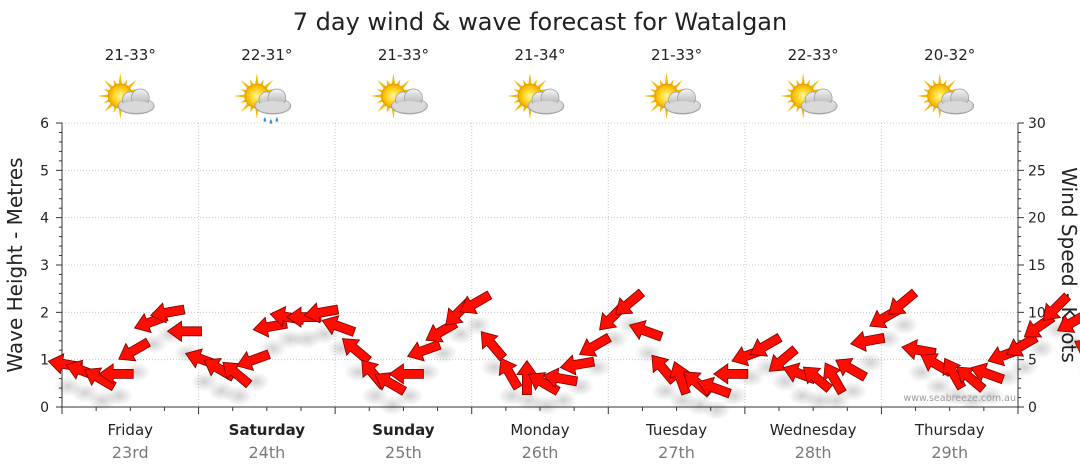  Describe the element at coordinates (1037, 266) in the screenshot. I see `y-right-tick-label: 15` at that location.